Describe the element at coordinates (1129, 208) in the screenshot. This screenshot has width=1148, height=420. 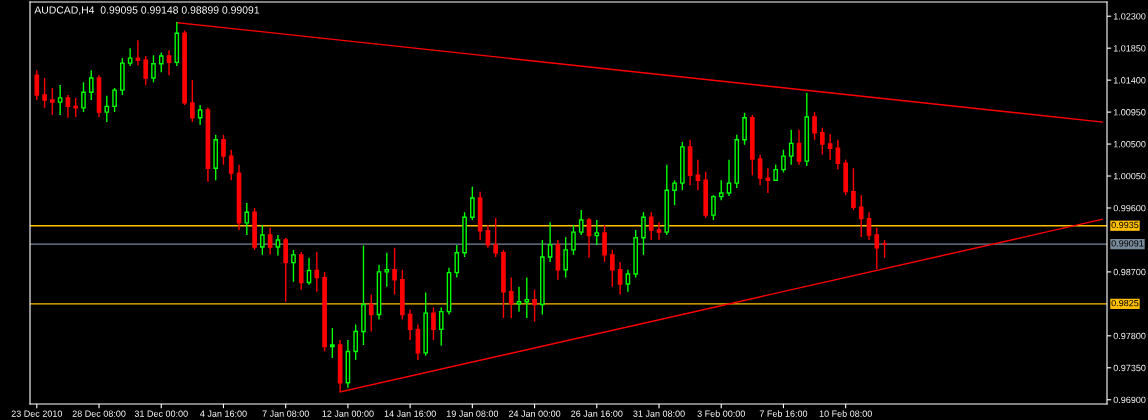
I see `y-tick-label: 0.99600` at that location.